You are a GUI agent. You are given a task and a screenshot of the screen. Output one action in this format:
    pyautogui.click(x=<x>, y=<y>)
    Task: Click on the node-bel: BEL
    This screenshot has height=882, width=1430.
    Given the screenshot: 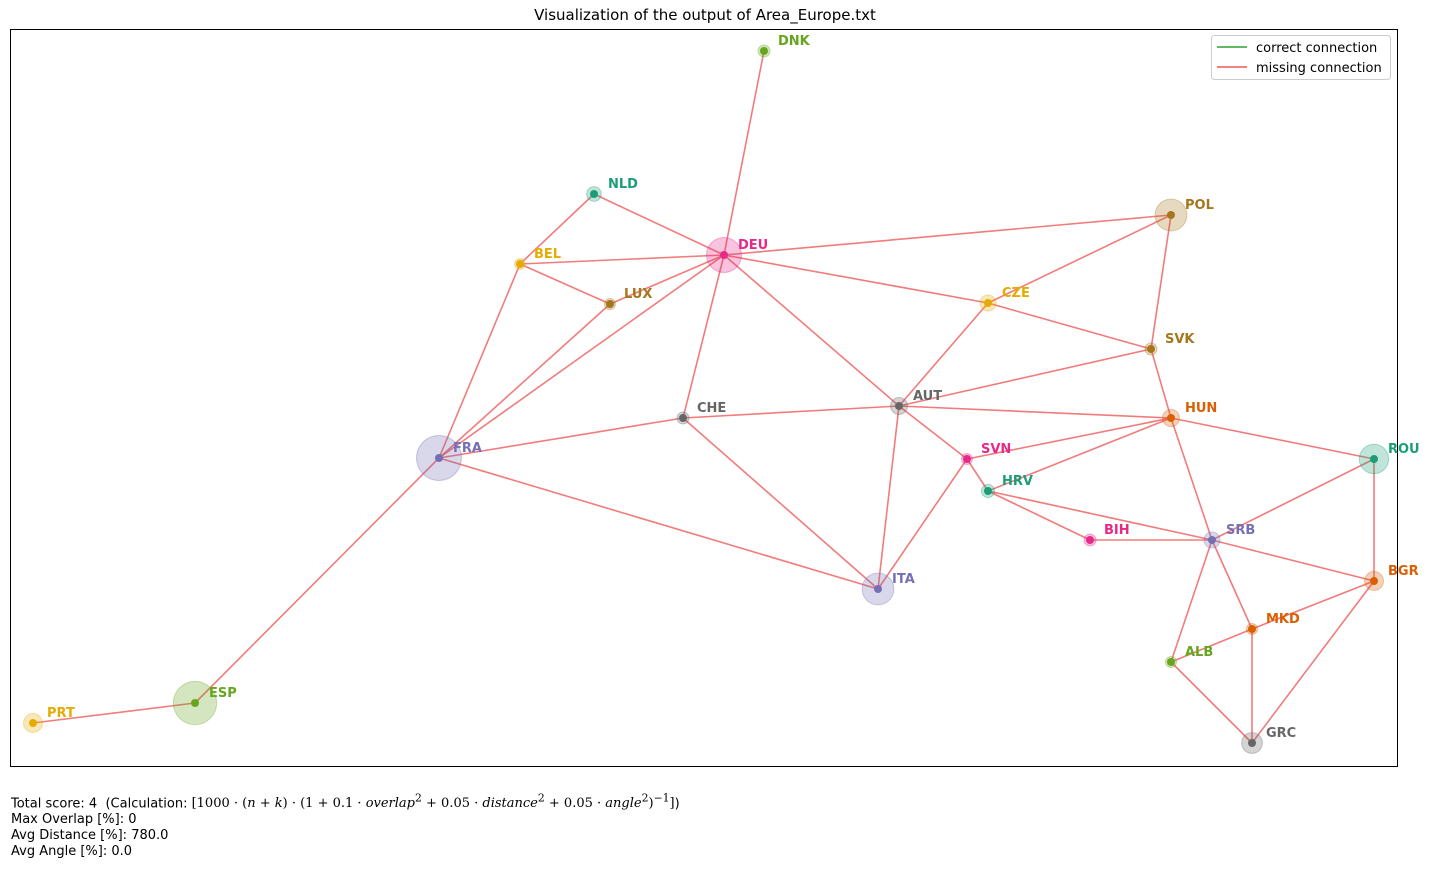 What is the action you would take?
    pyautogui.click(x=537, y=258)
    